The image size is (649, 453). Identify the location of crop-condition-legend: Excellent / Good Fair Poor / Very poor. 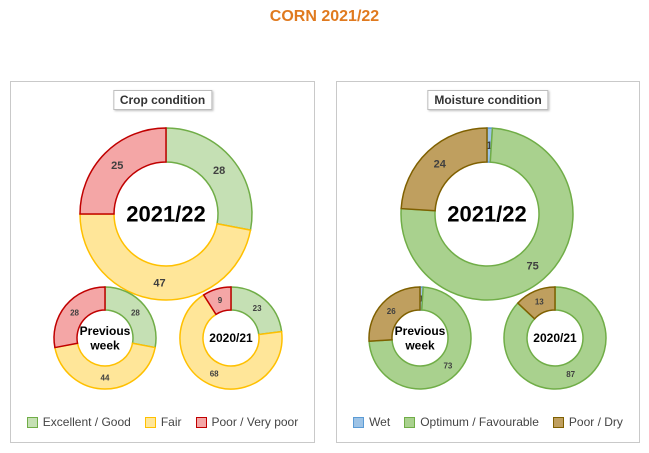
(162, 422).